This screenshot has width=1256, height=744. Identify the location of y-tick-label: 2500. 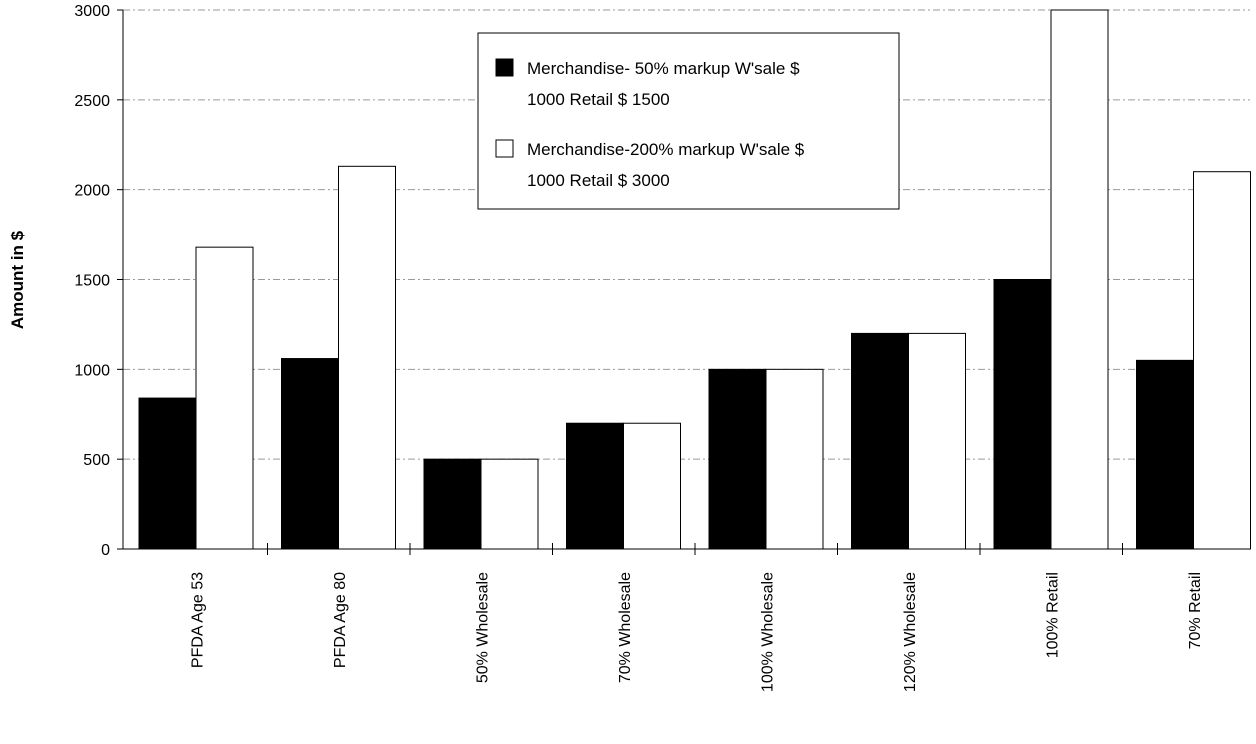
(92, 101).